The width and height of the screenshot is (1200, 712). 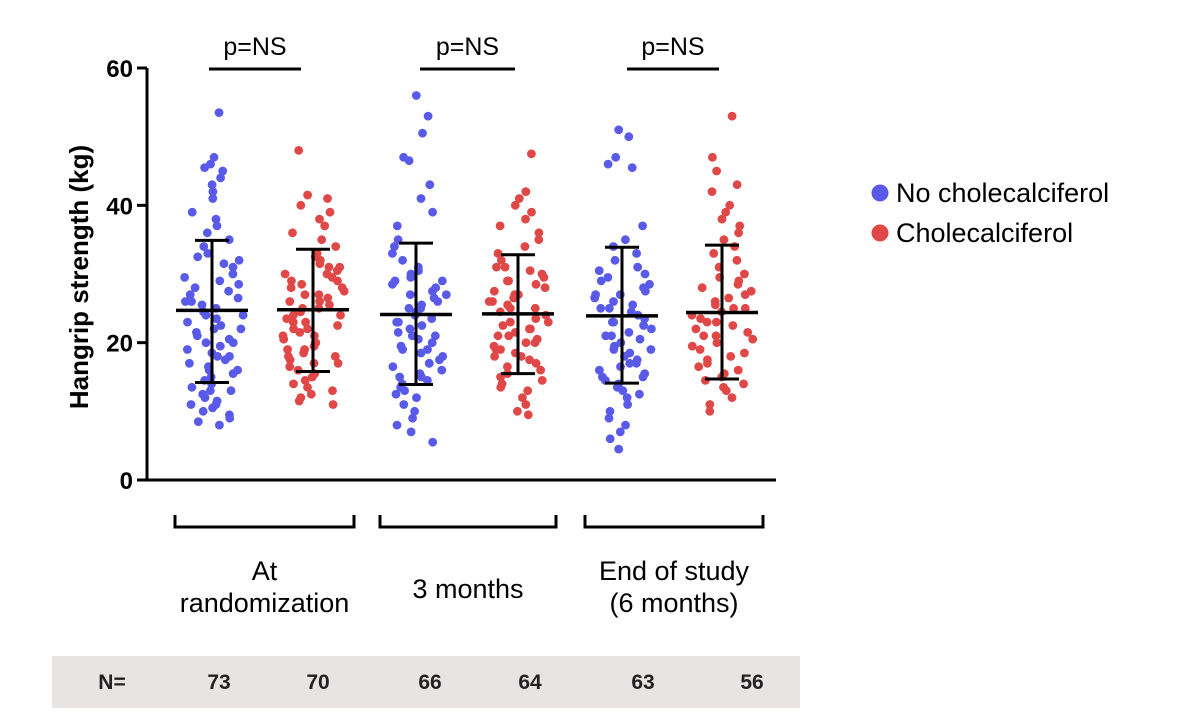 I want to click on y-tick-label: 20, so click(x=119, y=344).